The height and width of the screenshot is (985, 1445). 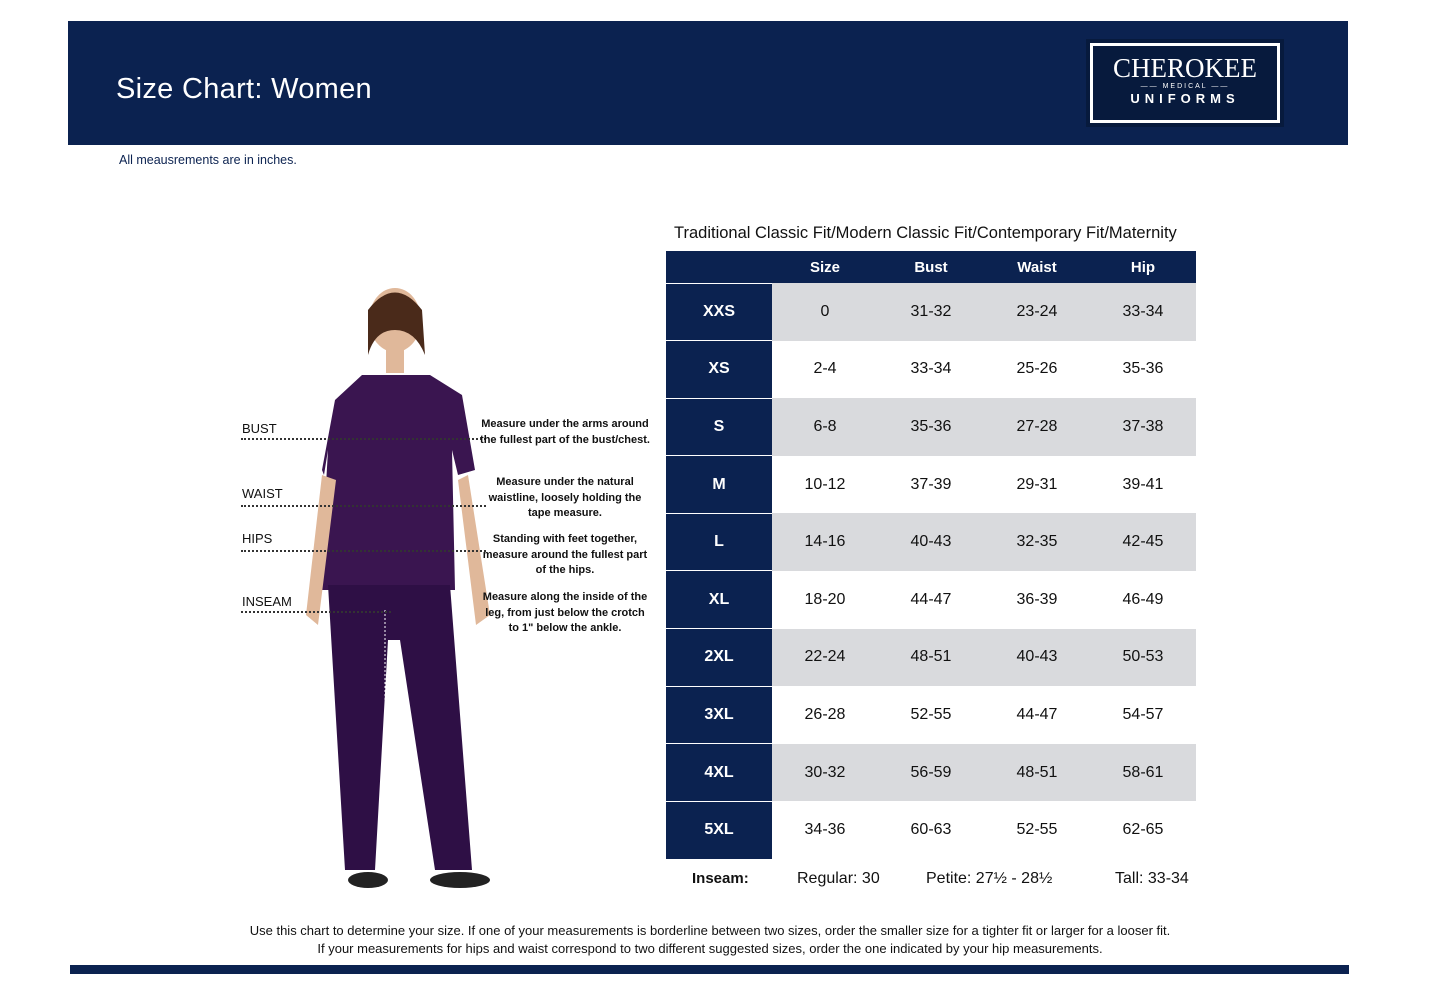 What do you see at coordinates (1037, 427) in the screenshot?
I see `table-cell: 27-28` at bounding box center [1037, 427].